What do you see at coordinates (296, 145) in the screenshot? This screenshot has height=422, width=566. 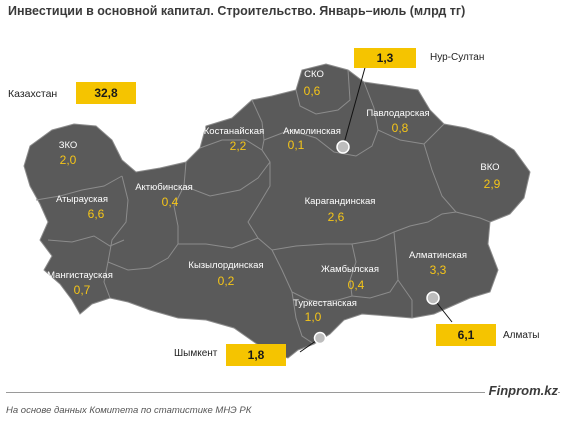 I see `region-value-akmola: 0,1` at bounding box center [296, 145].